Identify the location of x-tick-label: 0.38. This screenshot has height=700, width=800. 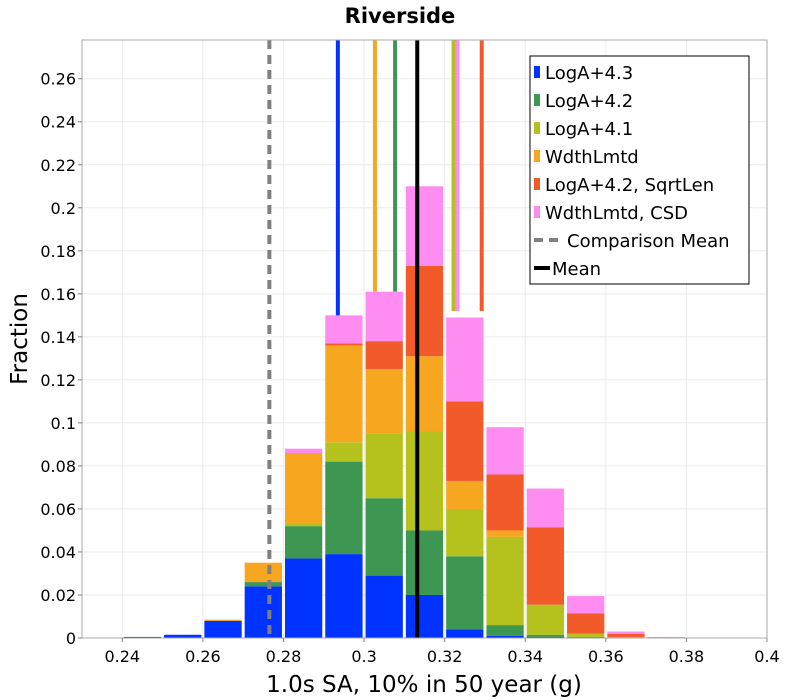
(687, 656).